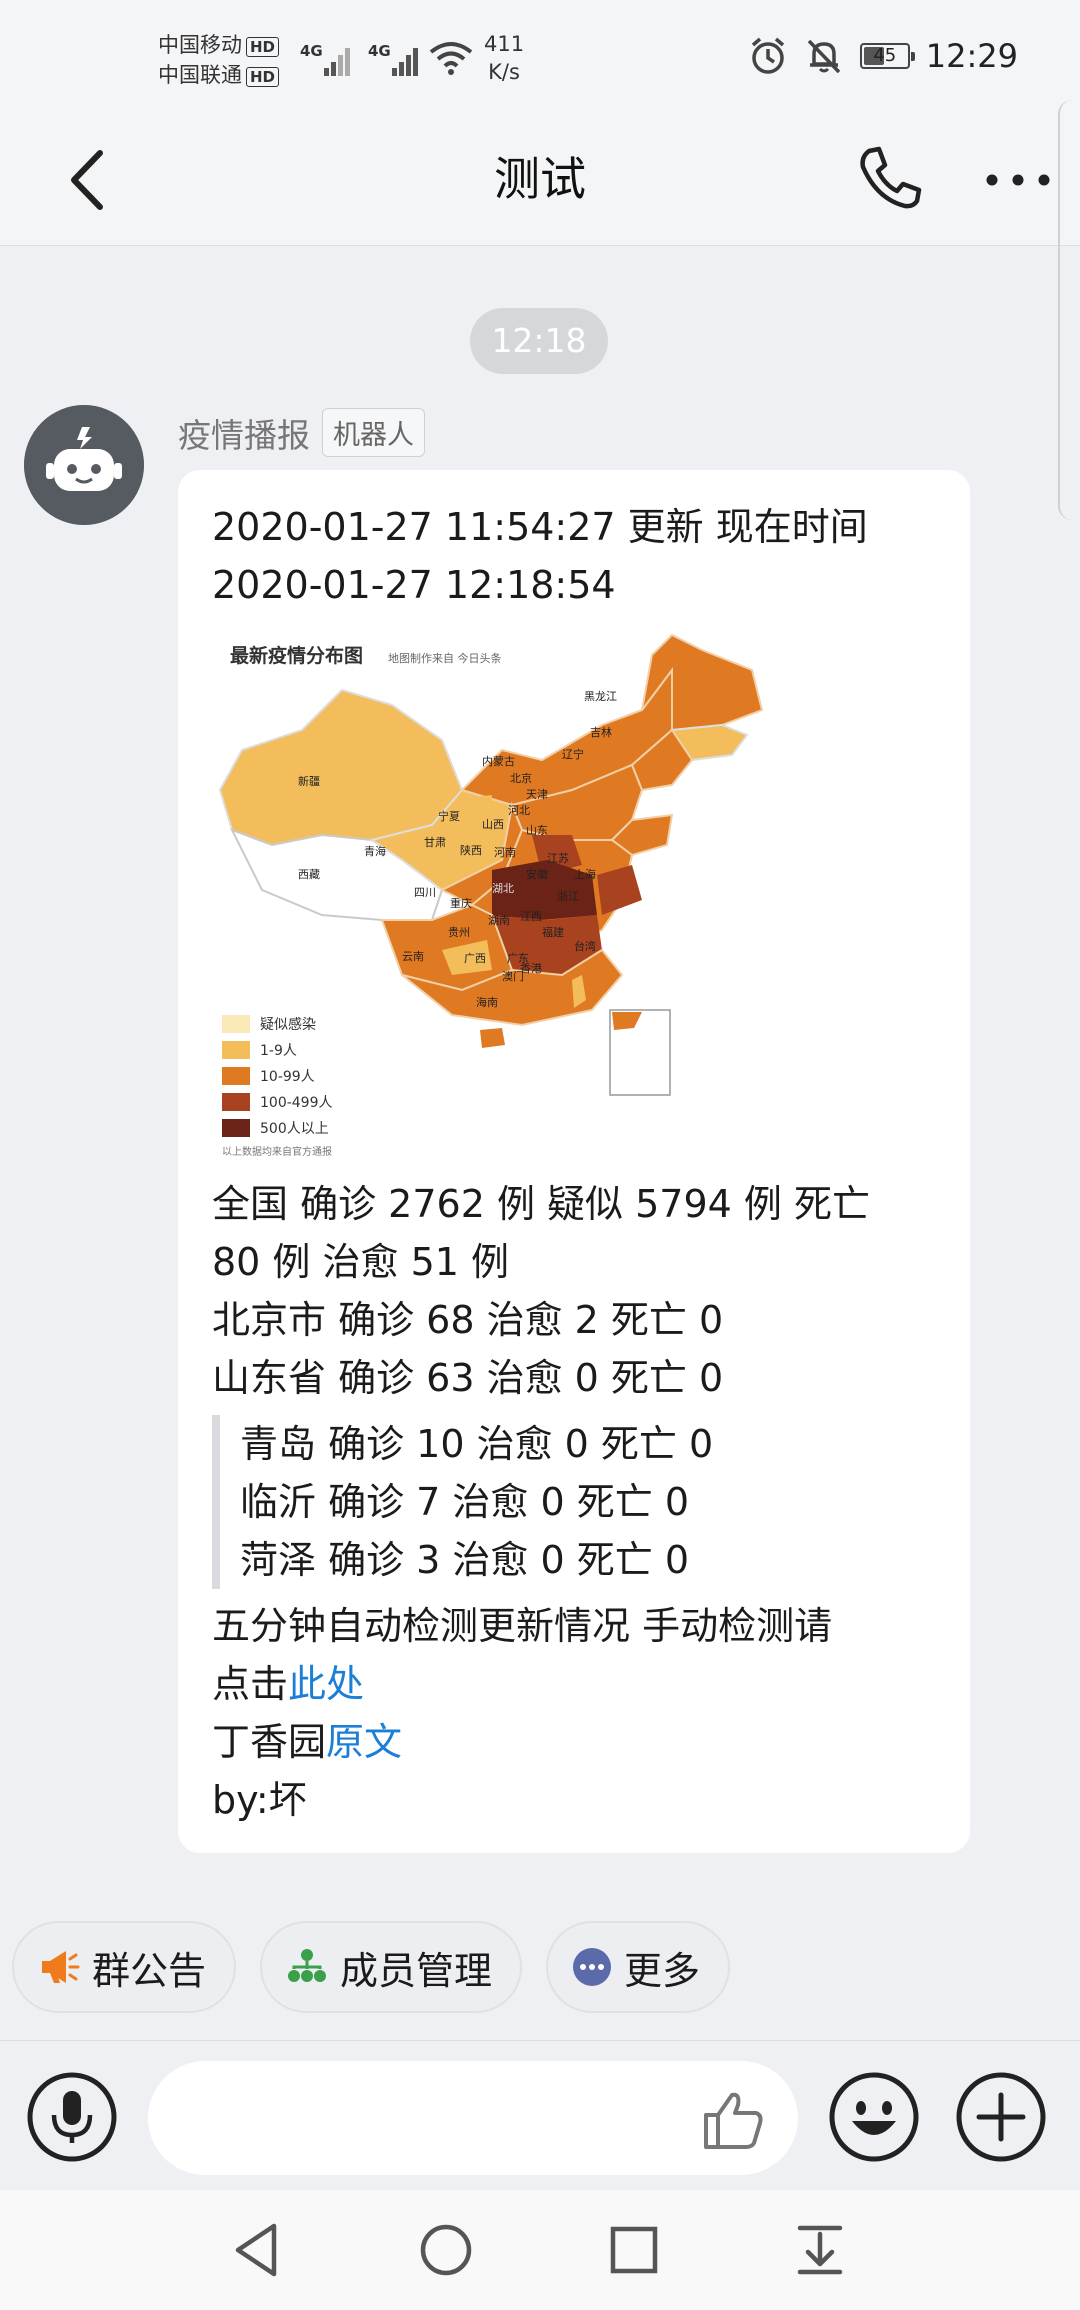 This screenshot has width=1080, height=2310. What do you see at coordinates (498, 761) in the screenshot?
I see `label-neimenggu: 内蒙古` at bounding box center [498, 761].